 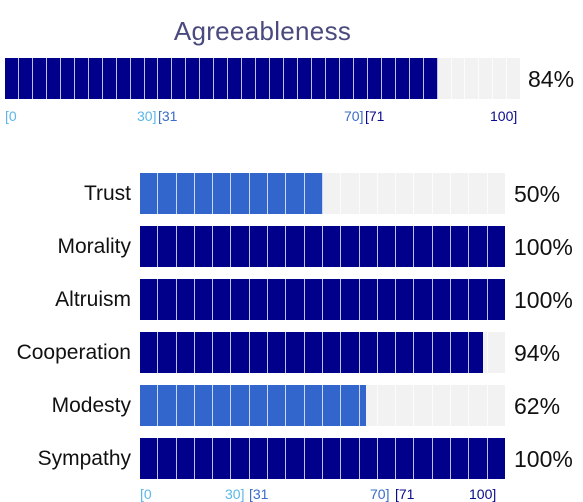 What do you see at coordinates (73, 352) in the screenshot?
I see `facet-label: Cooperation` at bounding box center [73, 352].